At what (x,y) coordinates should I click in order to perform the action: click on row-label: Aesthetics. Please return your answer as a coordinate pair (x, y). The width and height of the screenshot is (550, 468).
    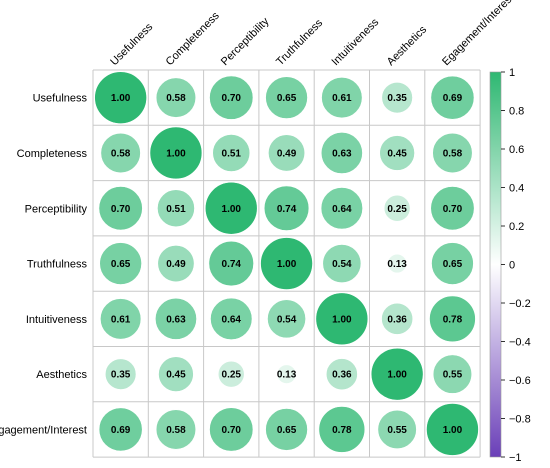
    Looking at the image, I should click on (61, 375).